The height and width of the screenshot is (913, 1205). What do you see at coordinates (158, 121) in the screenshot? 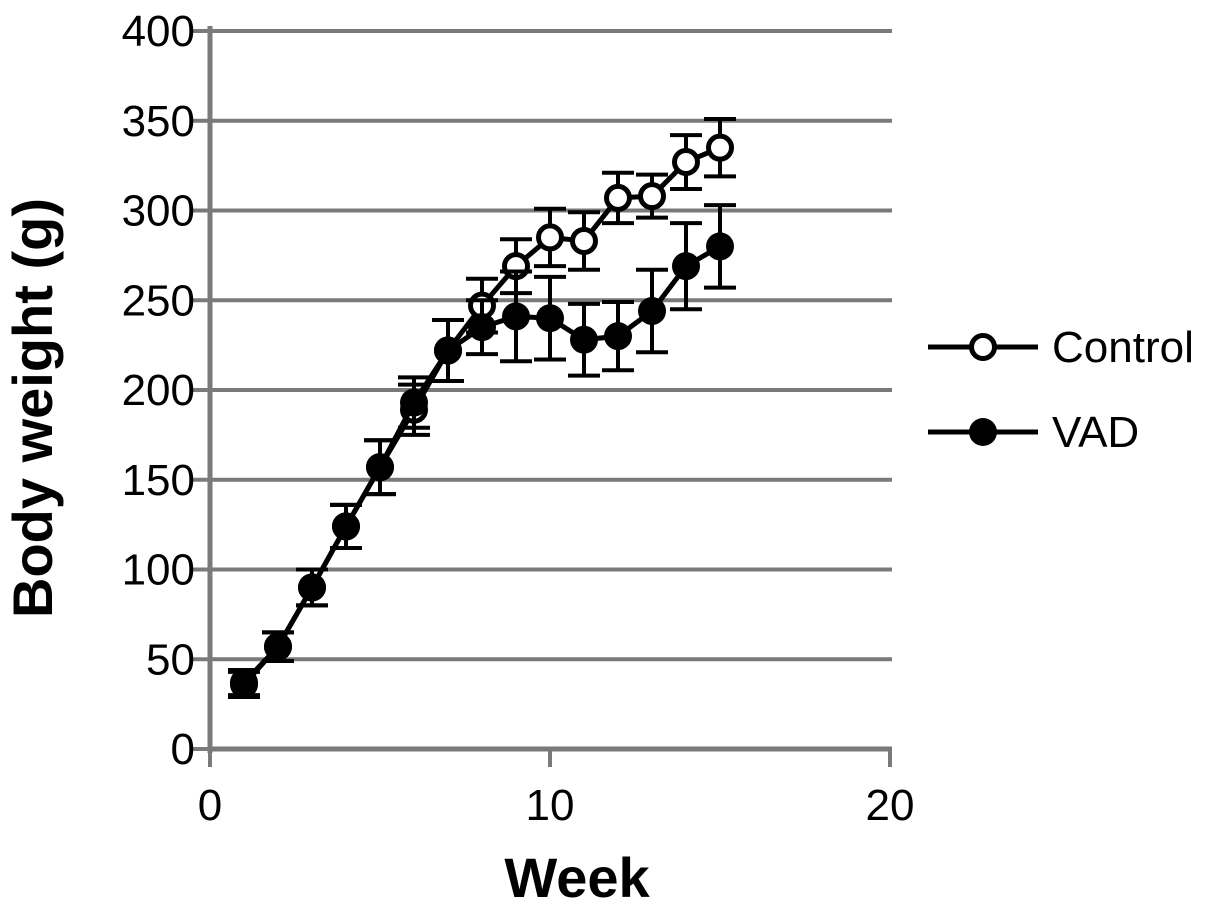
I see `y-tick-label-350: 350` at bounding box center [158, 121].